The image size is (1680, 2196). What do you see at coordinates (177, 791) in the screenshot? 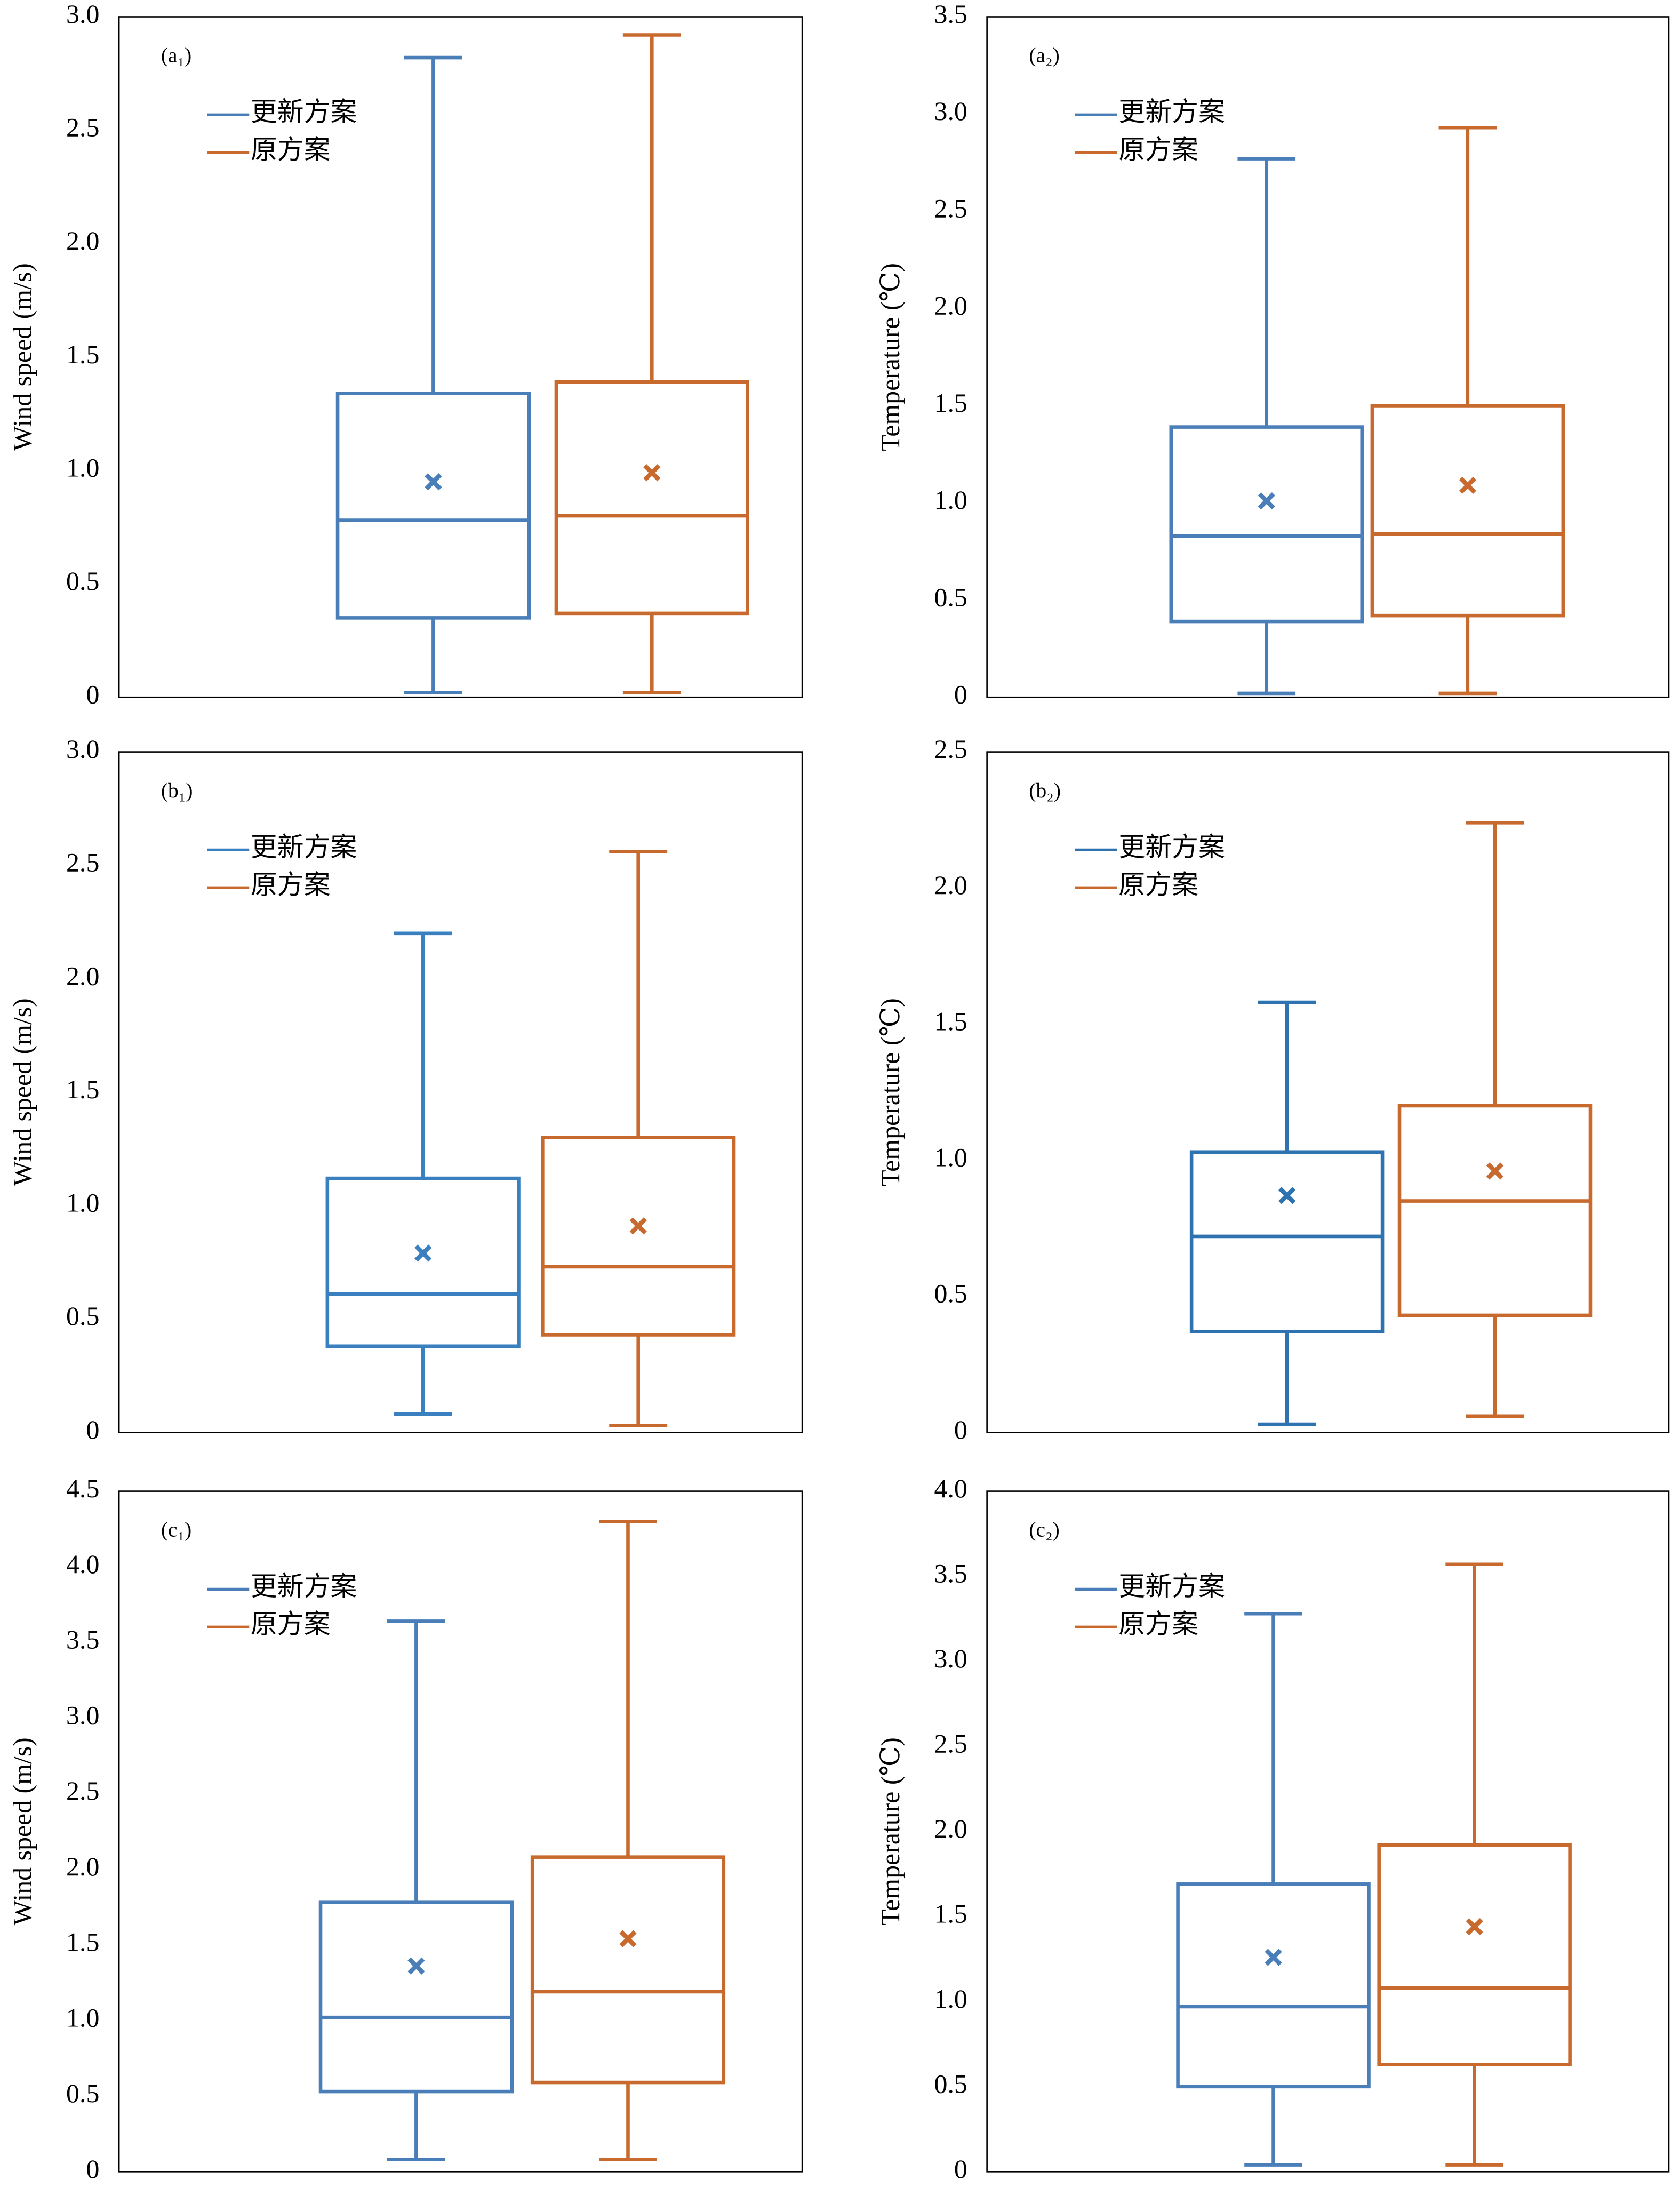
I see `panel-label: (b₁)` at bounding box center [177, 791].